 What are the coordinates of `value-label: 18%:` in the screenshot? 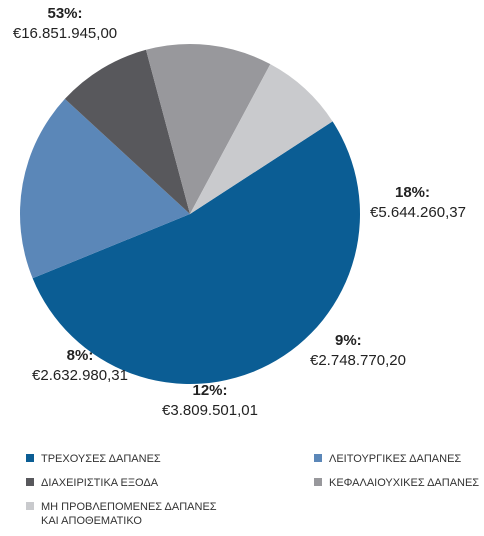 It's located at (412, 192).